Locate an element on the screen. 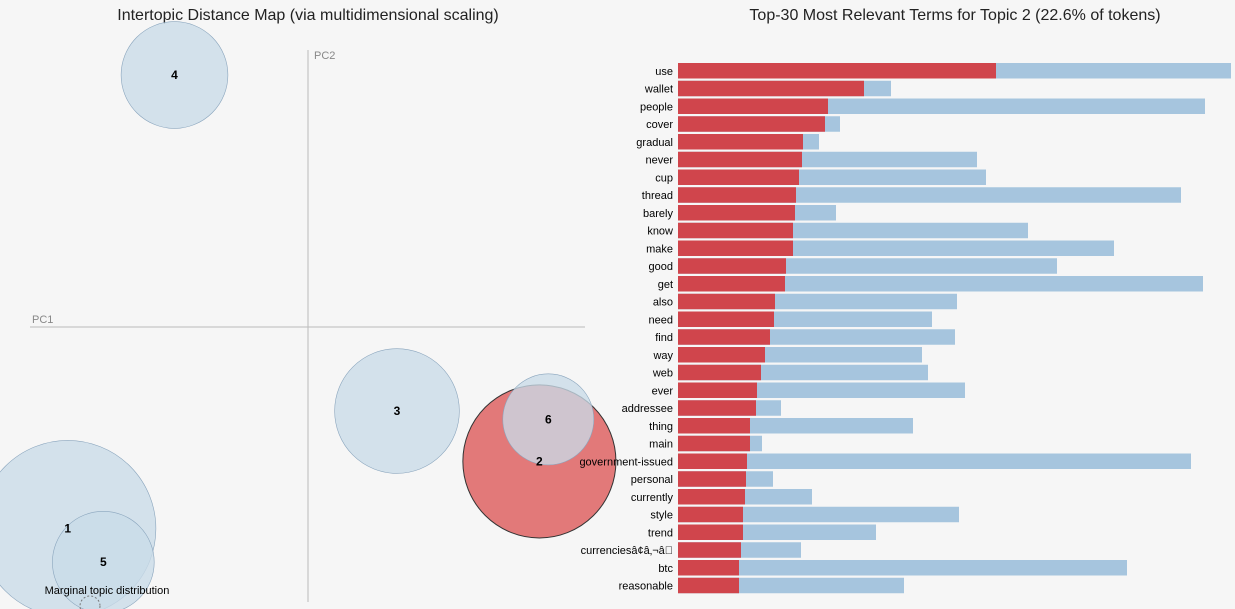 The image size is (1235, 609). term-label-17: way is located at coordinates (662, 356).